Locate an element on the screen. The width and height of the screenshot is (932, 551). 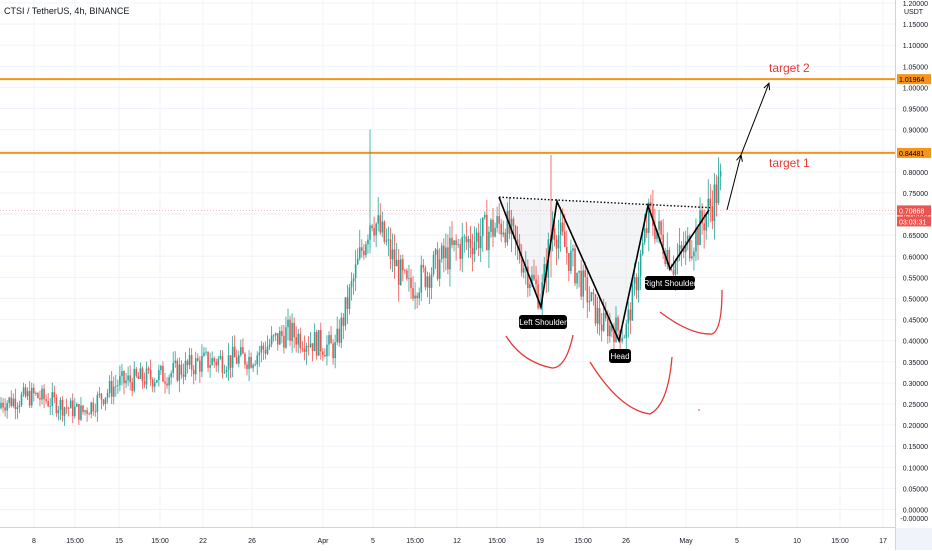
arrow-to-target2 is located at coordinates (755, 119).